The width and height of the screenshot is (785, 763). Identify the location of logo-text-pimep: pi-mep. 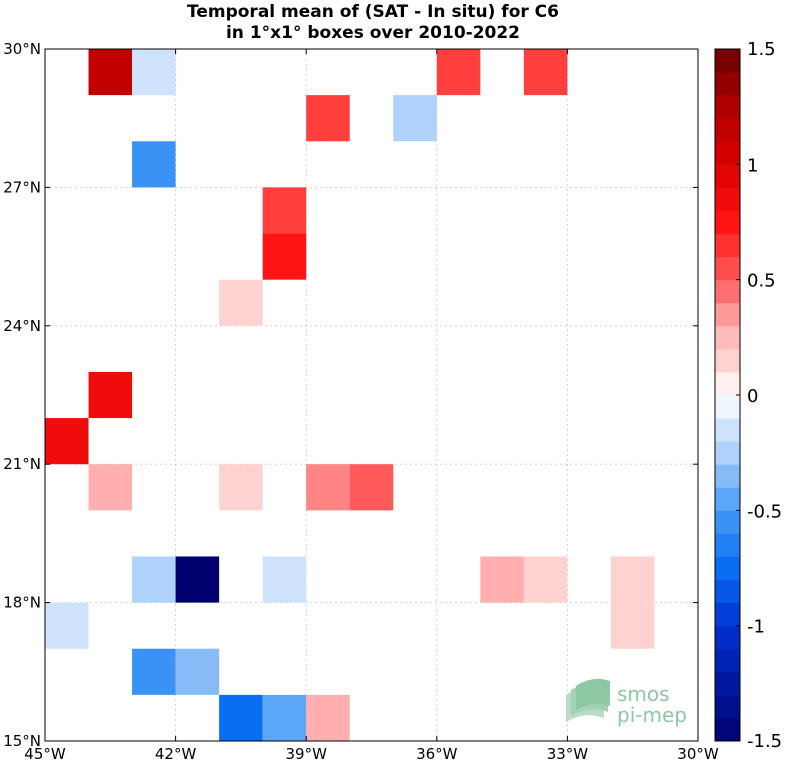
(652, 715).